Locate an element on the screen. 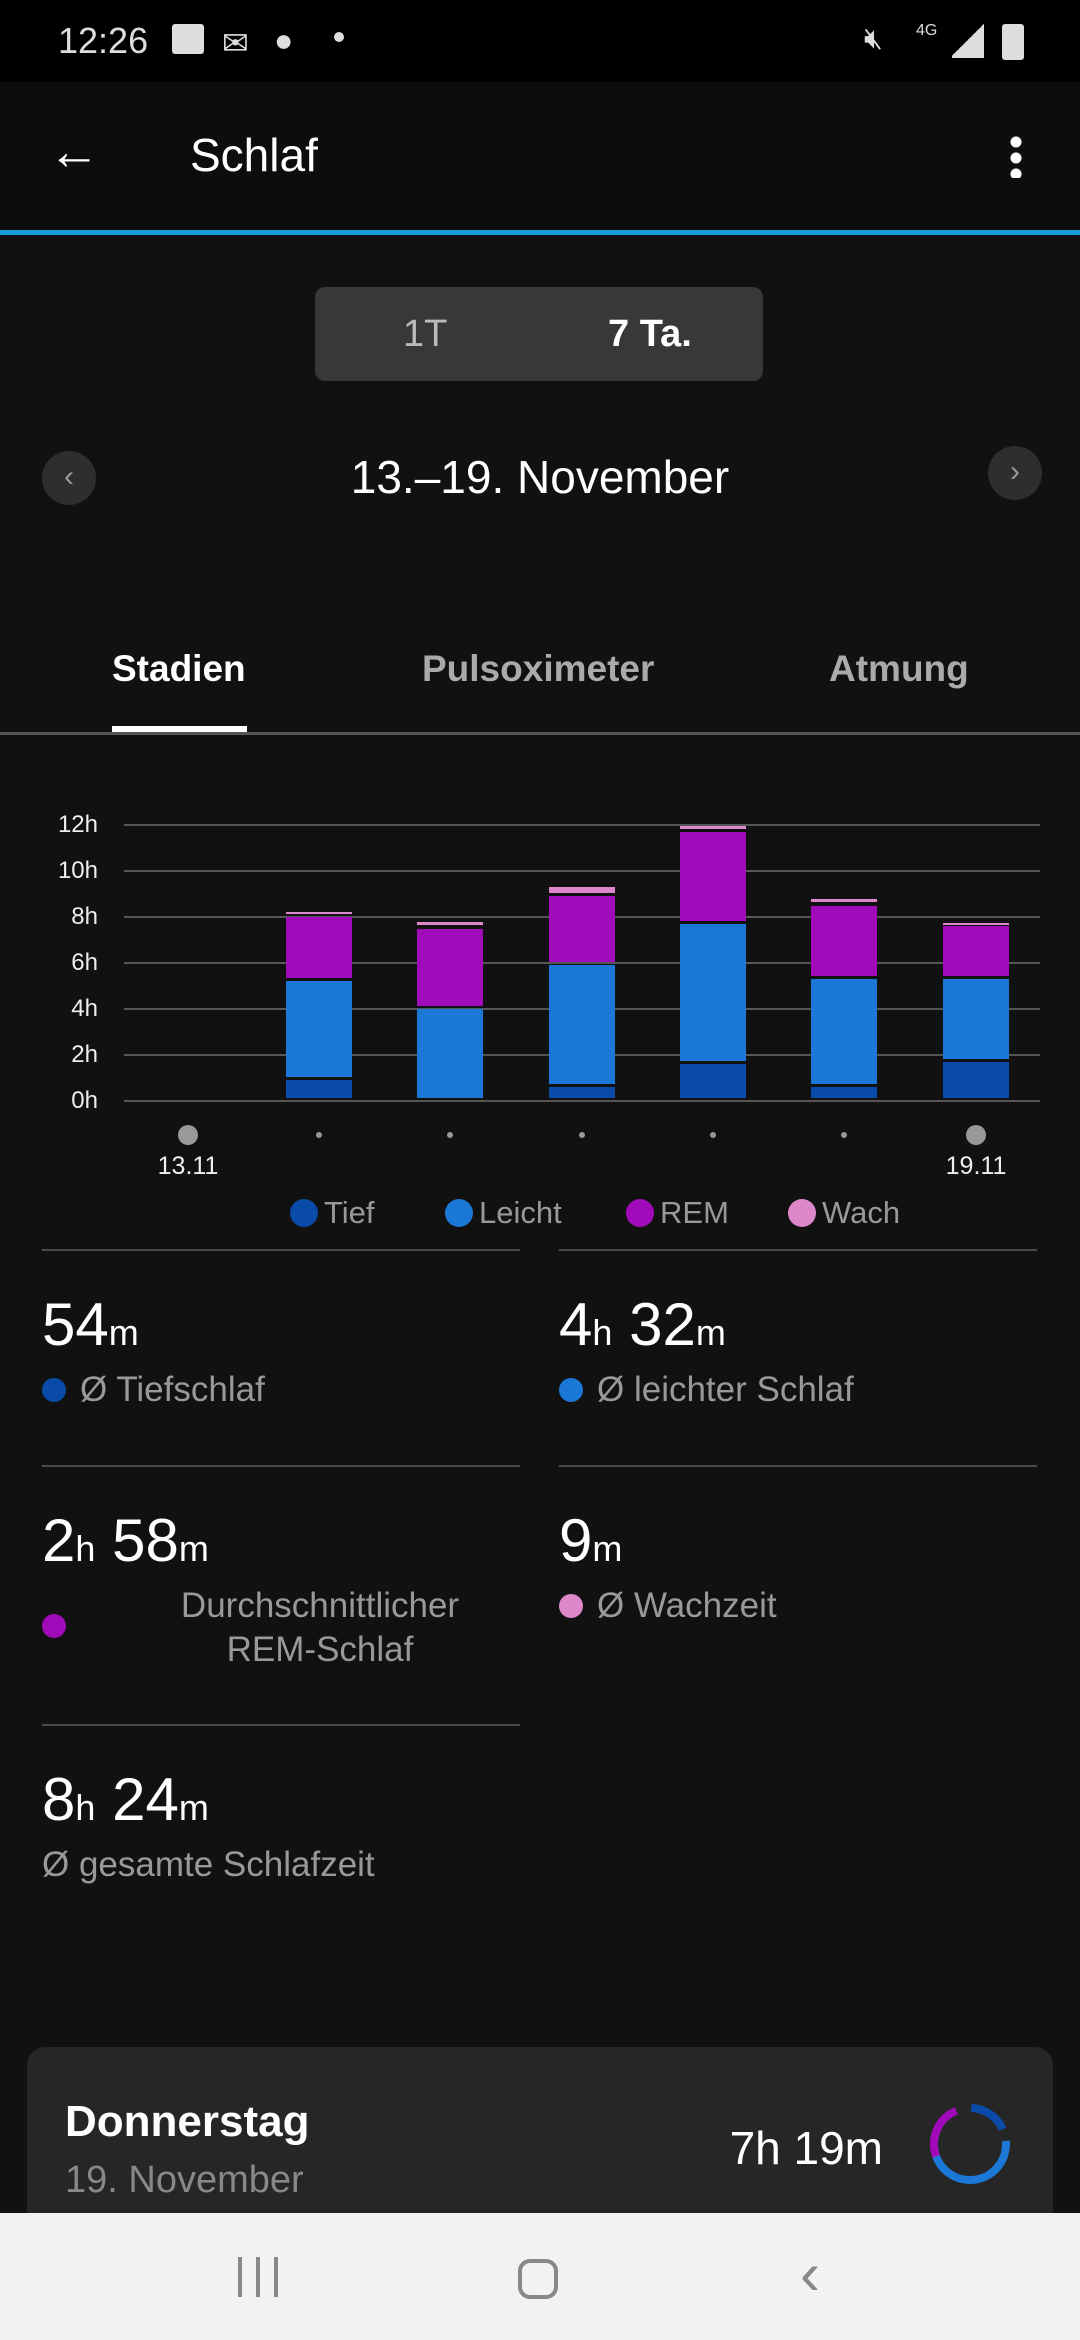  legend-swatch-wach is located at coordinates (802, 1213).